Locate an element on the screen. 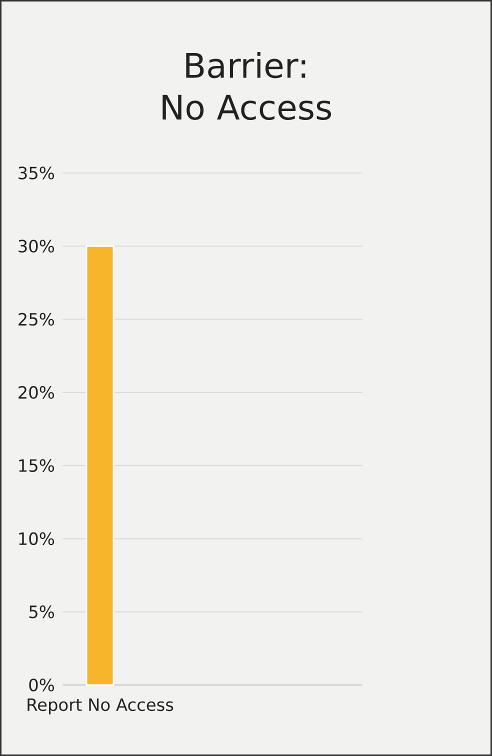 This screenshot has height=756, width=492. y-tick-label: 35% is located at coordinates (36, 173).